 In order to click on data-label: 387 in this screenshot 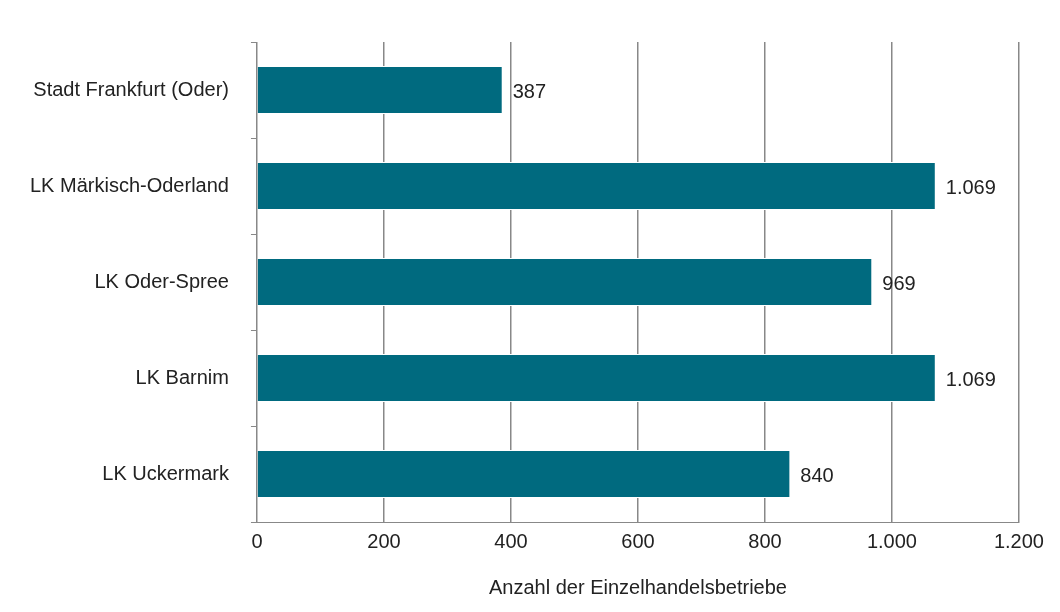, I will do `click(529, 90)`.